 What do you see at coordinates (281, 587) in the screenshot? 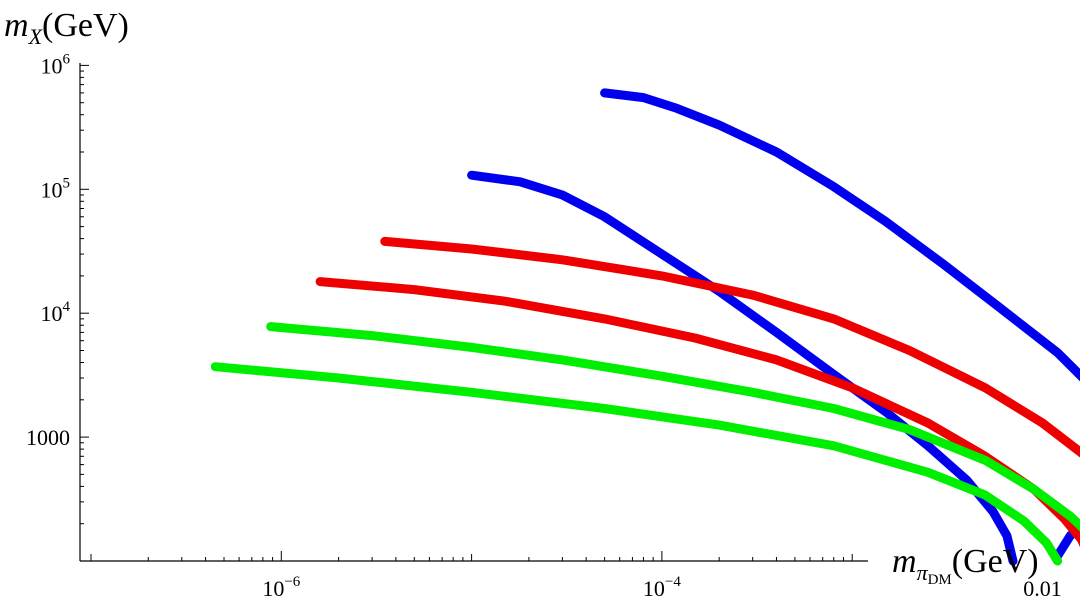
I see `x-tick-label: 10⁻⁶` at bounding box center [281, 587].